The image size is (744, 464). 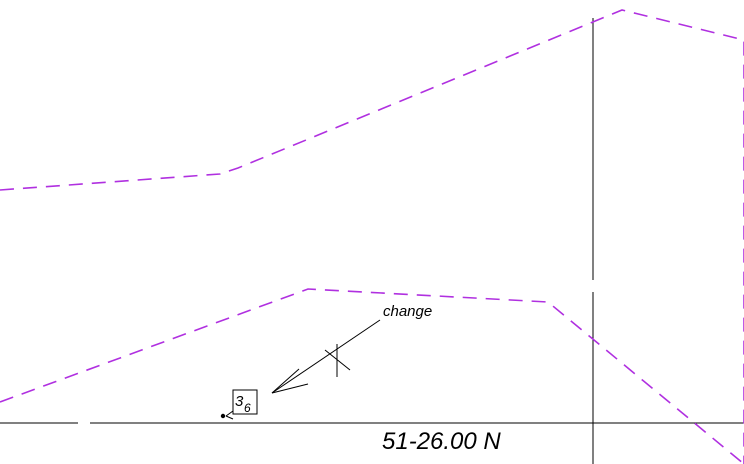 I want to click on sounding-box, so click(x=245, y=402).